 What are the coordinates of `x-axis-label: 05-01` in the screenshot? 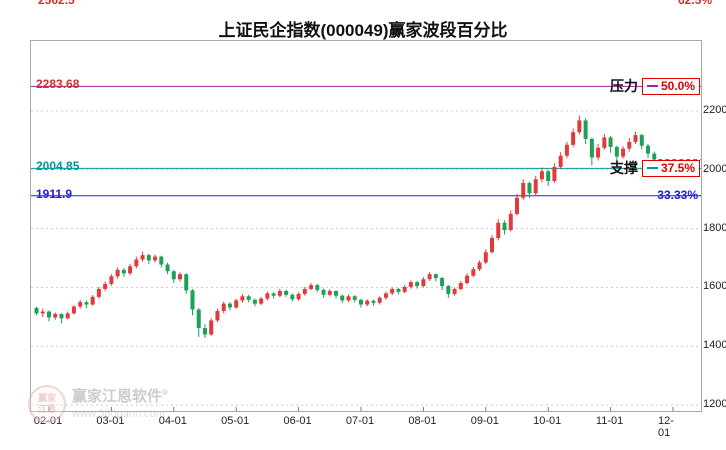 It's located at (235, 421).